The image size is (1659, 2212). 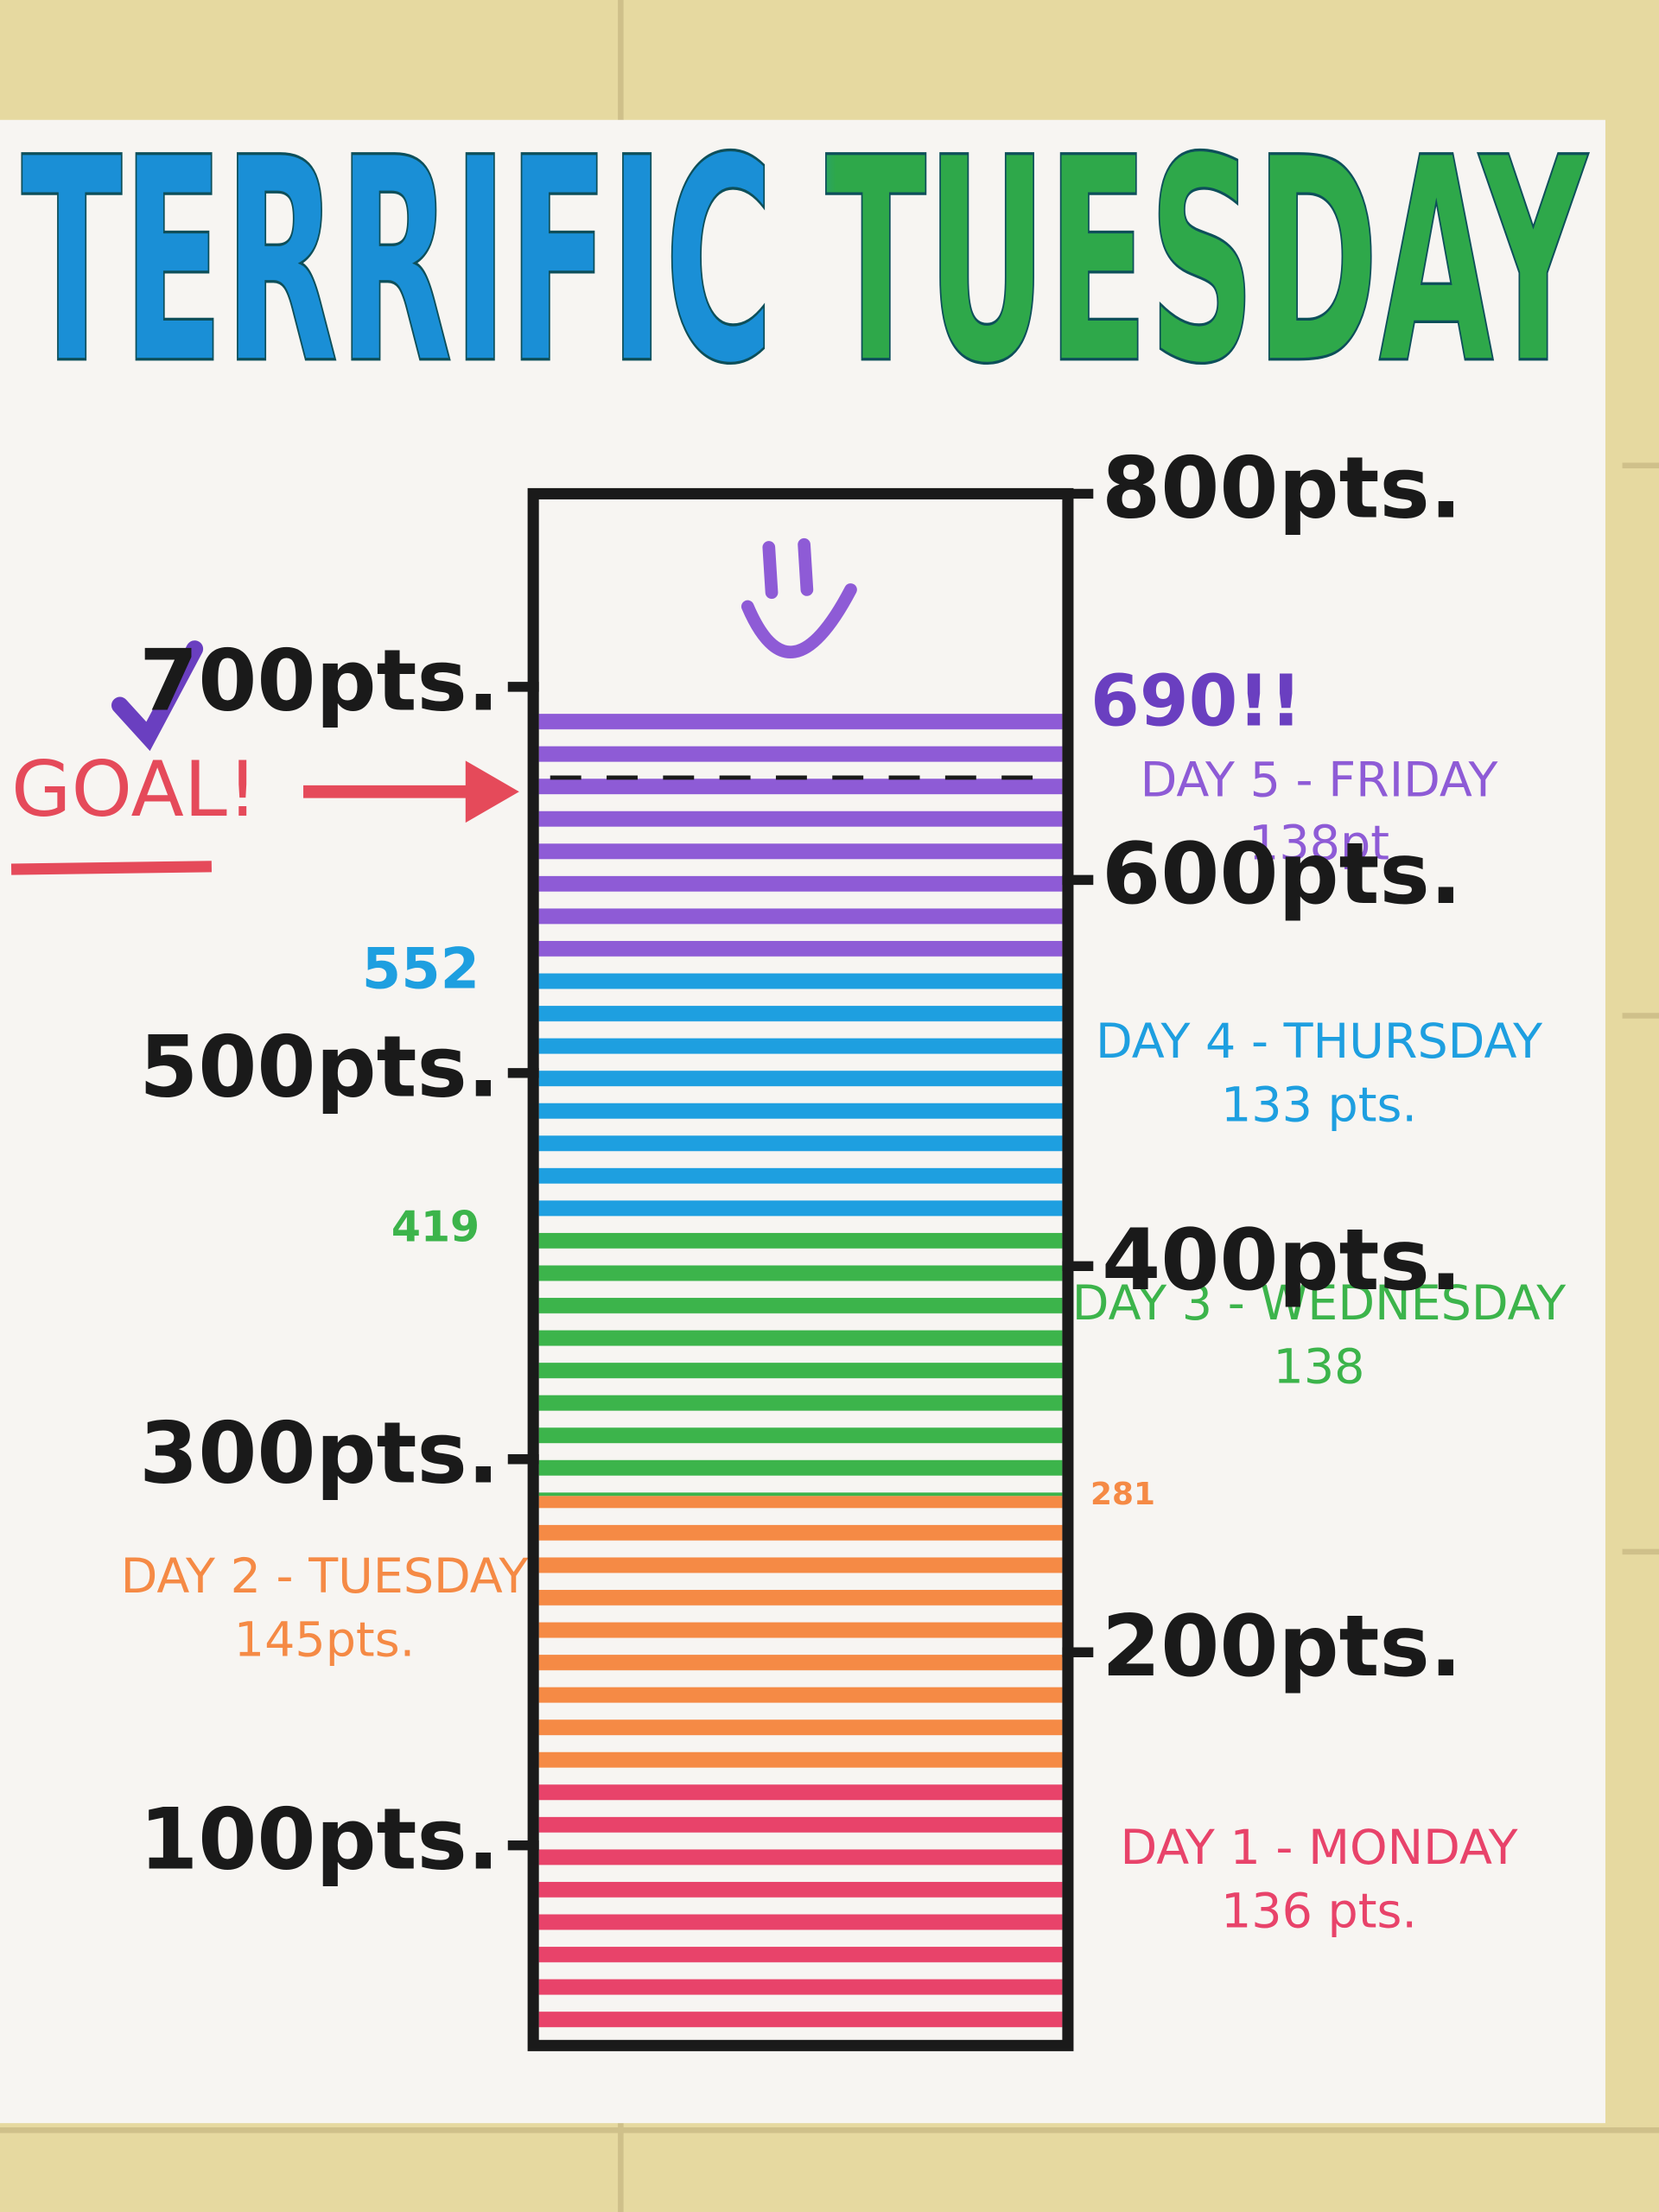 I want to click on legend-label: DAY 3 - WEDNESDAY, so click(x=1319, y=1303).